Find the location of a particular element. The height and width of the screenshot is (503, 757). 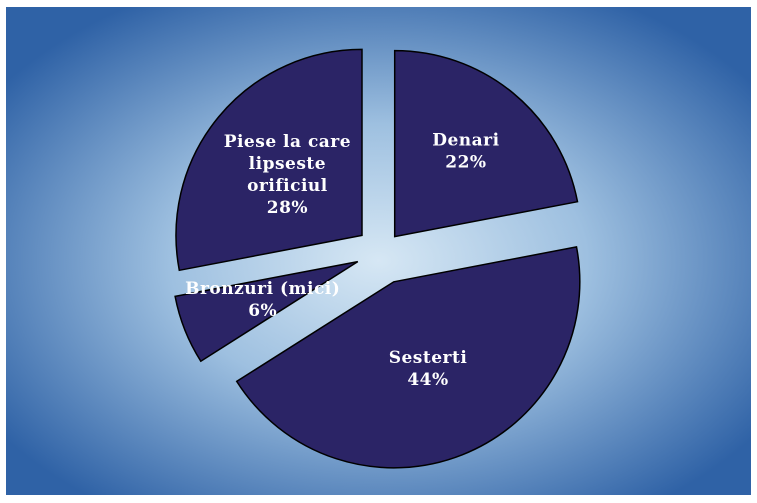

slice-category: orificiul is located at coordinates (287, 186).